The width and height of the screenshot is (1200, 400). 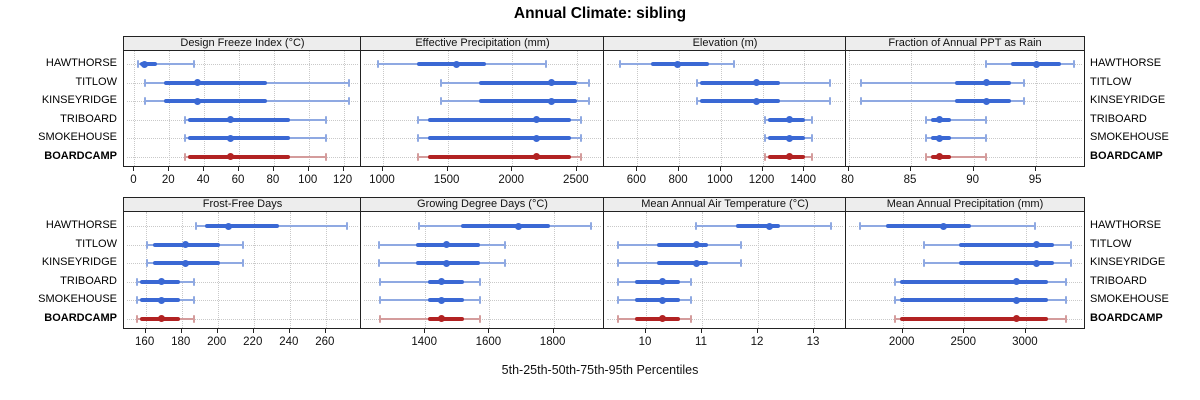 What do you see at coordinates (725, 43) in the screenshot?
I see `panel-strip-title: Elevation (m)` at bounding box center [725, 43].